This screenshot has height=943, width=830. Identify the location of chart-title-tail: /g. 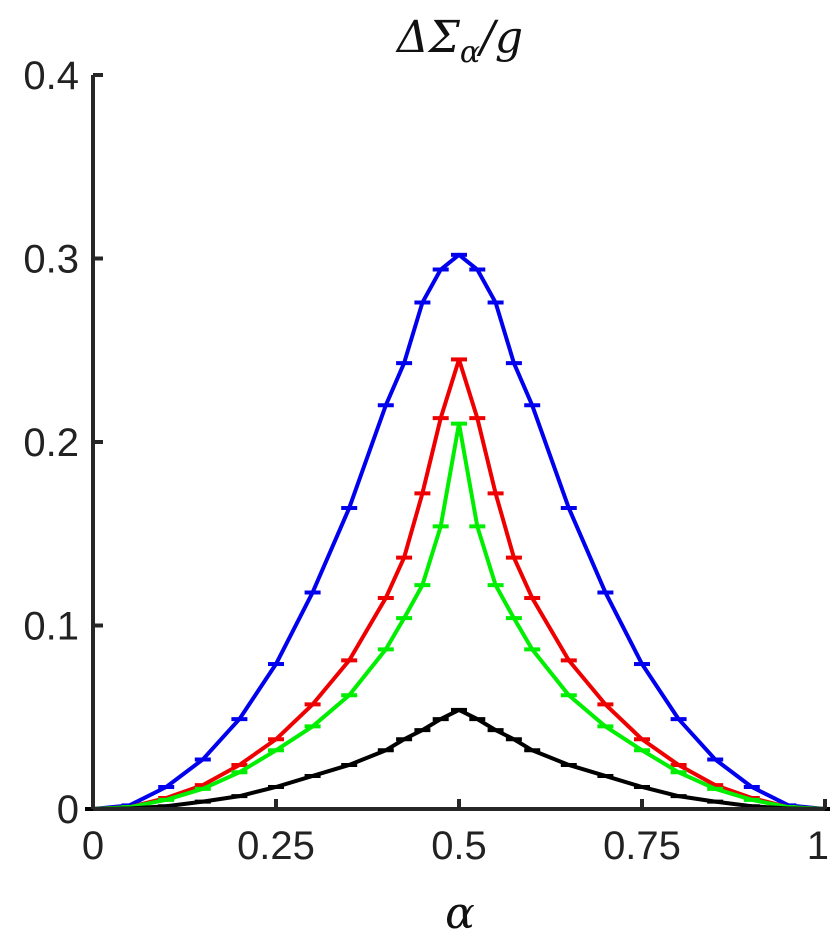
(499, 37).